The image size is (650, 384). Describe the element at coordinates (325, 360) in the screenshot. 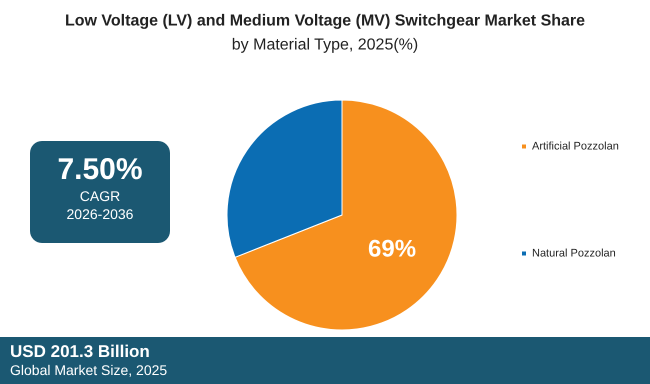

I see `footer-banner: USD 201.3 Billion Global Market Size, 2025` at that location.